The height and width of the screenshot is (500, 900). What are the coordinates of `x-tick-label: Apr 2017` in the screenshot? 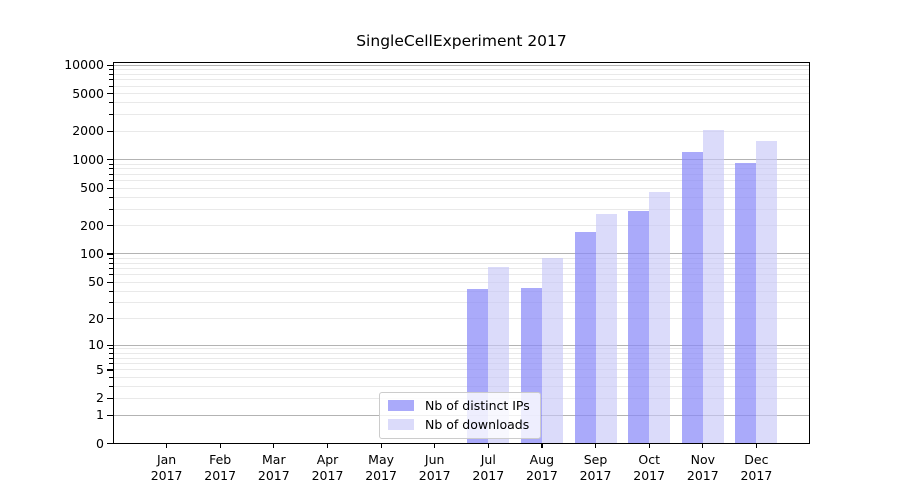 It's located at (328, 468).